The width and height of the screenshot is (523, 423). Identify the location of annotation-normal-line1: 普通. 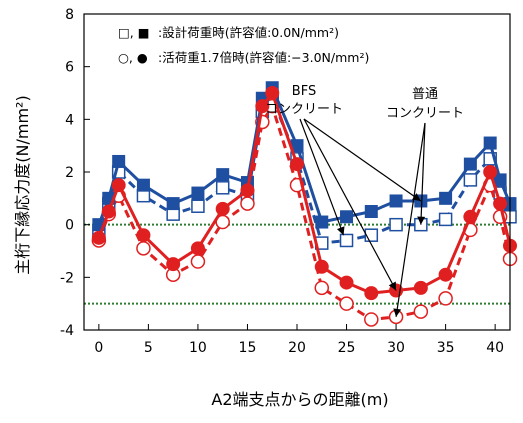
(425, 94).